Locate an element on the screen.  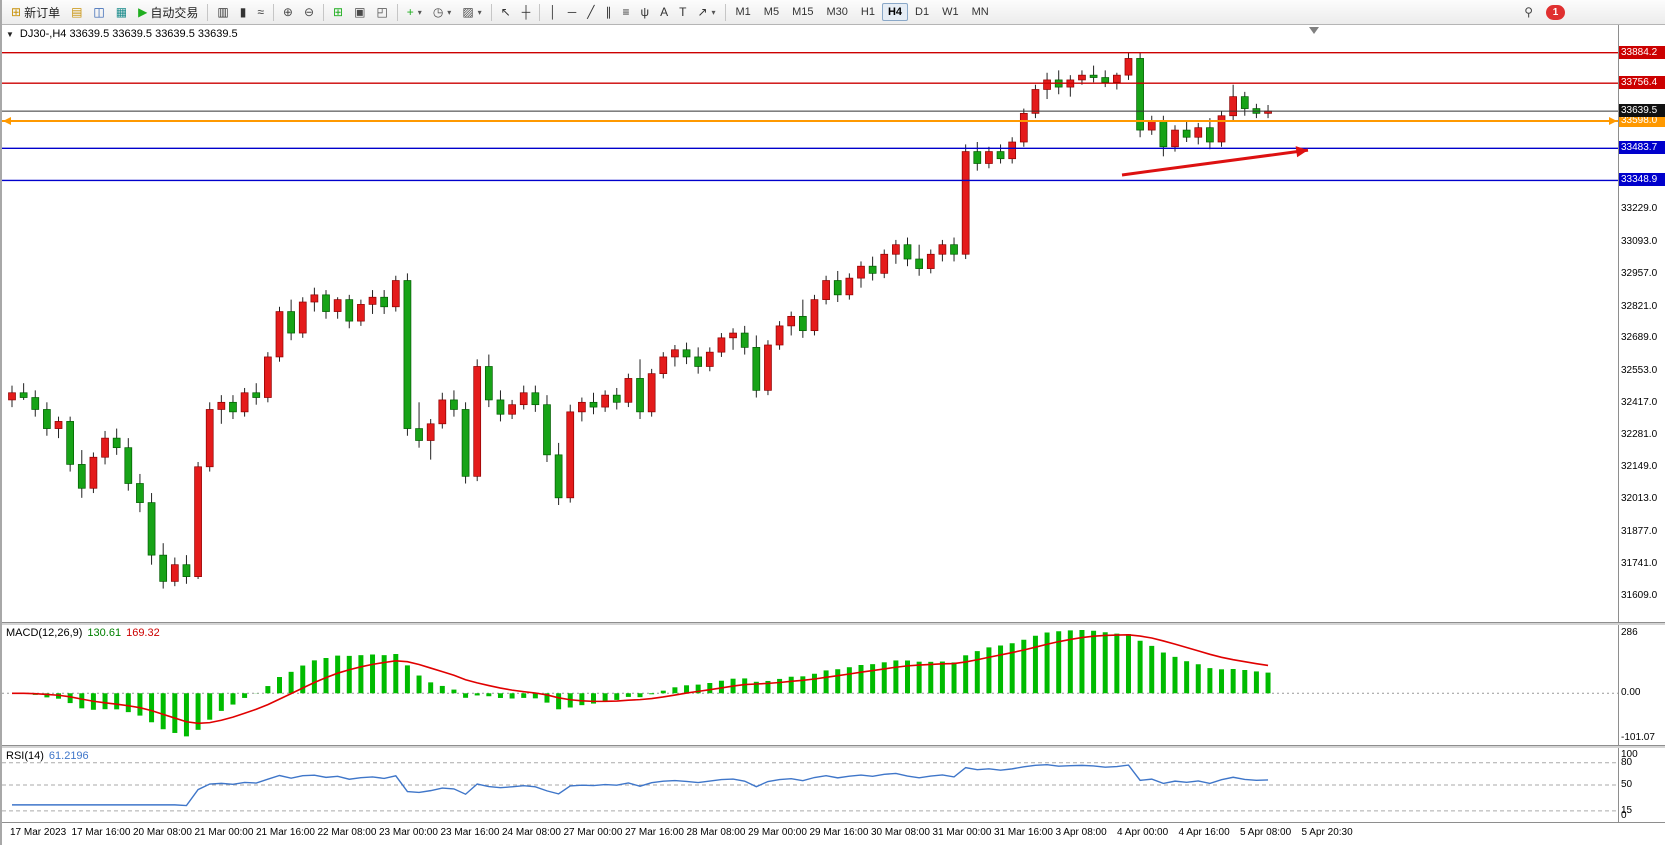
time-label: 28 Mar 08:00 is located at coordinates (716, 832).